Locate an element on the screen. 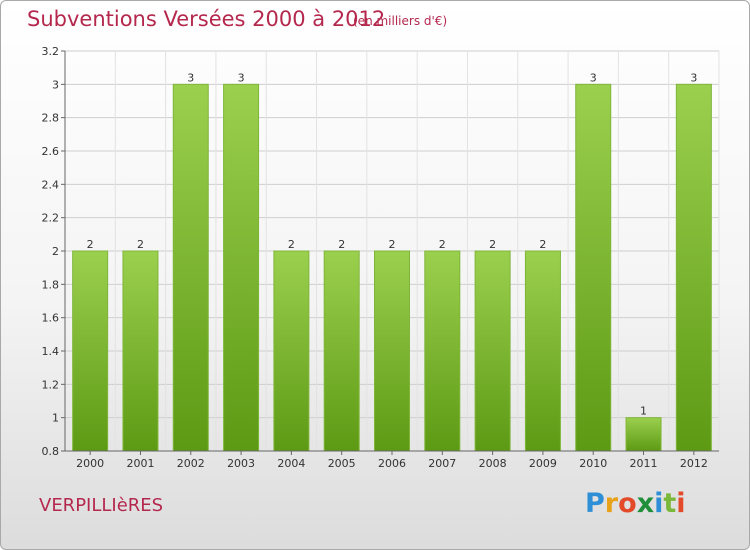 Image resolution: width=750 pixels, height=550 pixels. x-tick-label: 2006 is located at coordinates (392, 463).